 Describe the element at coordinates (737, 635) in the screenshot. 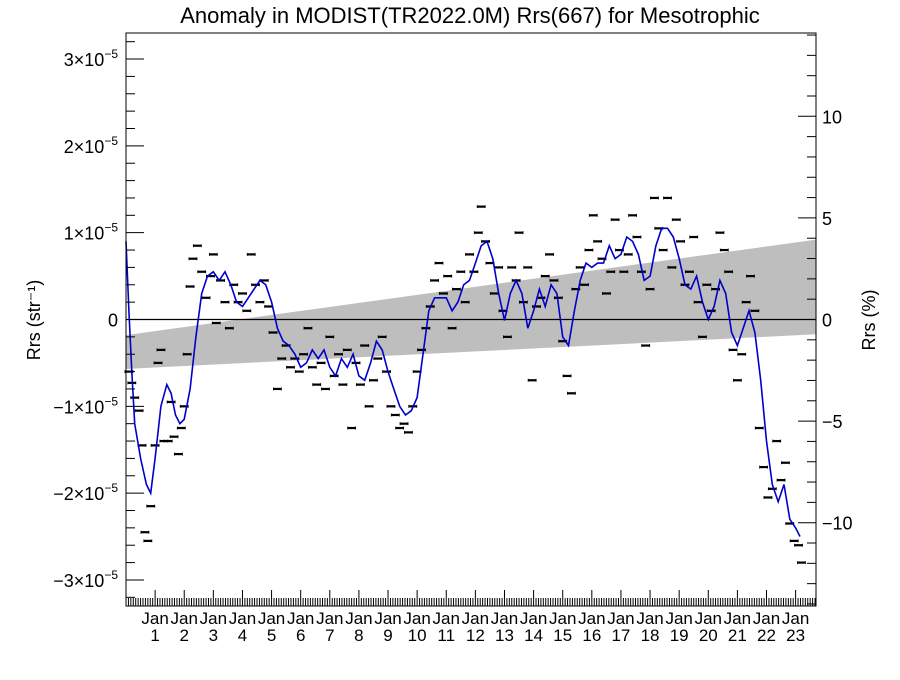

I see `x-tick-label-year: 21` at that location.